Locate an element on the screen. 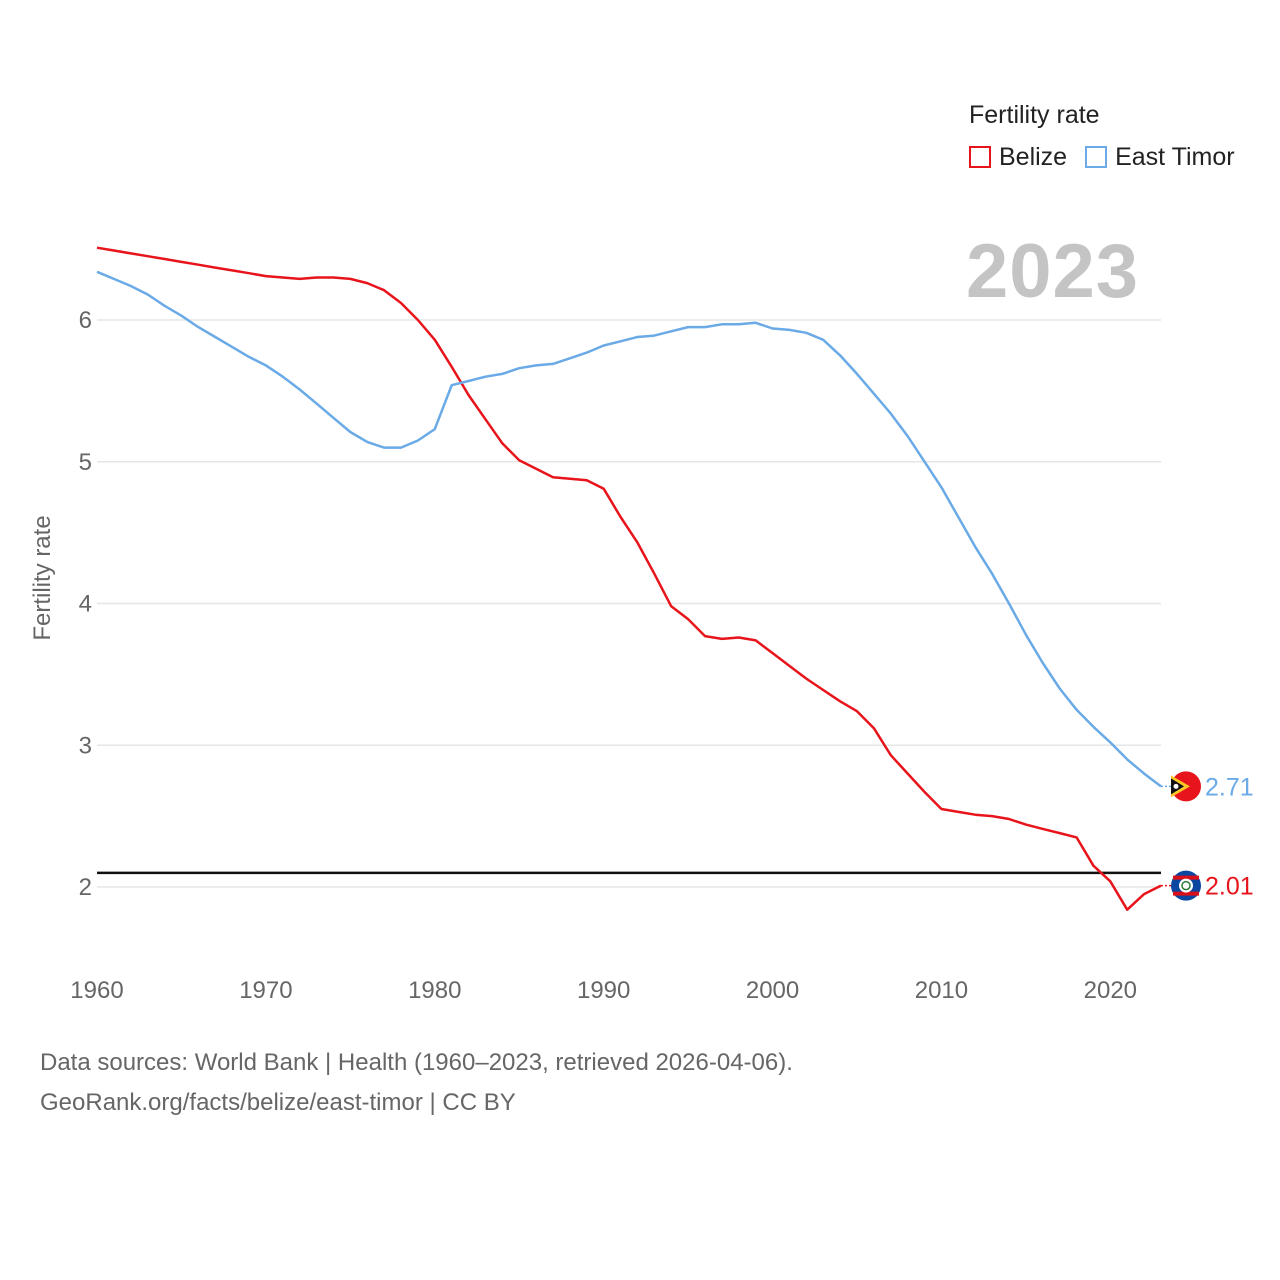 The width and height of the screenshot is (1280, 1280). y-tick-label-4: 4 is located at coordinates (85, 604).